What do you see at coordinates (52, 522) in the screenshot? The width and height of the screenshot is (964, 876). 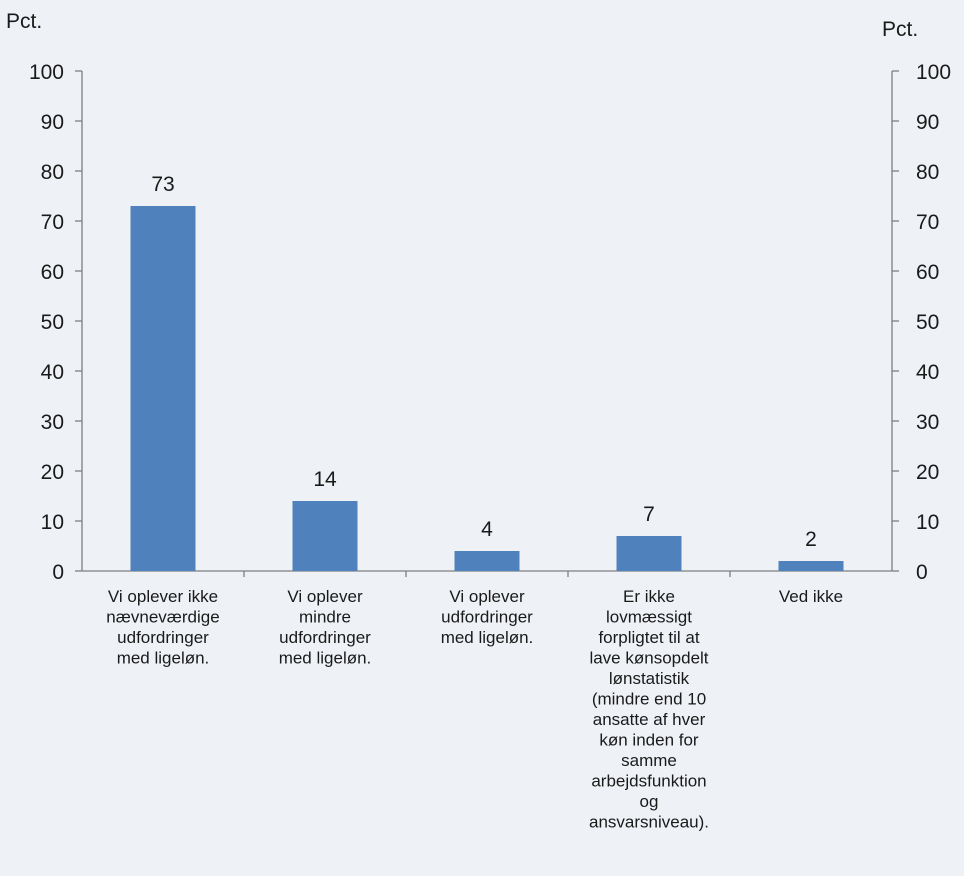 I see `left-y-tick-label: 10` at bounding box center [52, 522].